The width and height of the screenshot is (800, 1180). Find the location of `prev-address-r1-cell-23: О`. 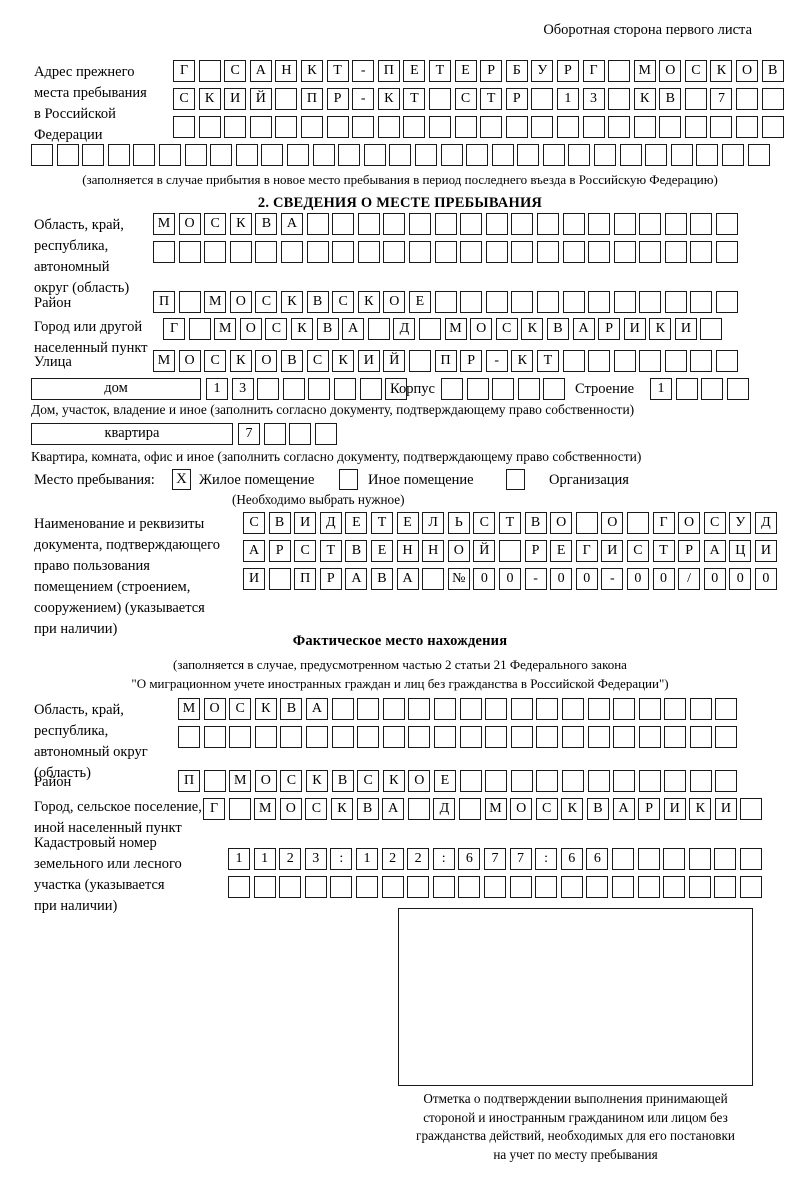

prev-address-r1-cell-23: О is located at coordinates (747, 71).